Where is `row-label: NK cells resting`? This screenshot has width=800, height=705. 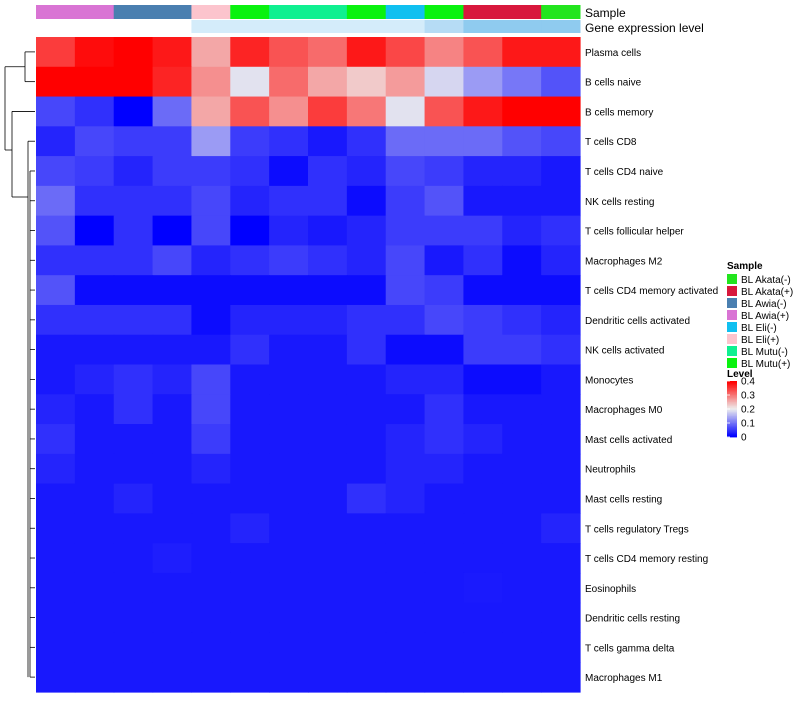
row-label: NK cells resting is located at coordinates (619, 202).